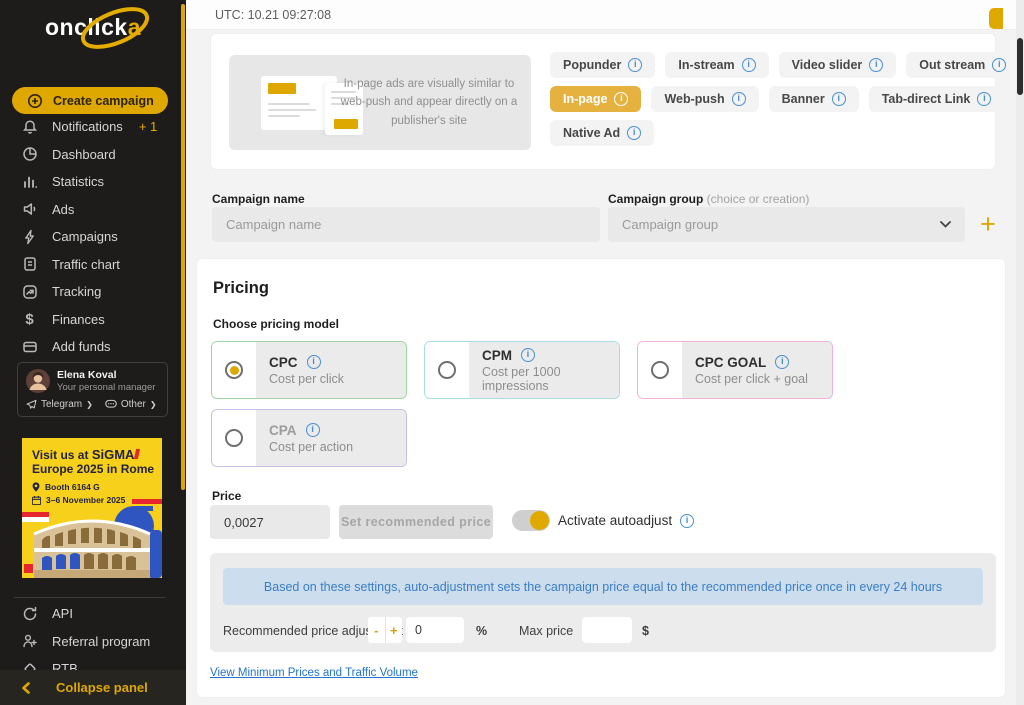 The image size is (1024, 705). Describe the element at coordinates (29, 346) in the screenshot. I see `credit-card-icon` at that location.